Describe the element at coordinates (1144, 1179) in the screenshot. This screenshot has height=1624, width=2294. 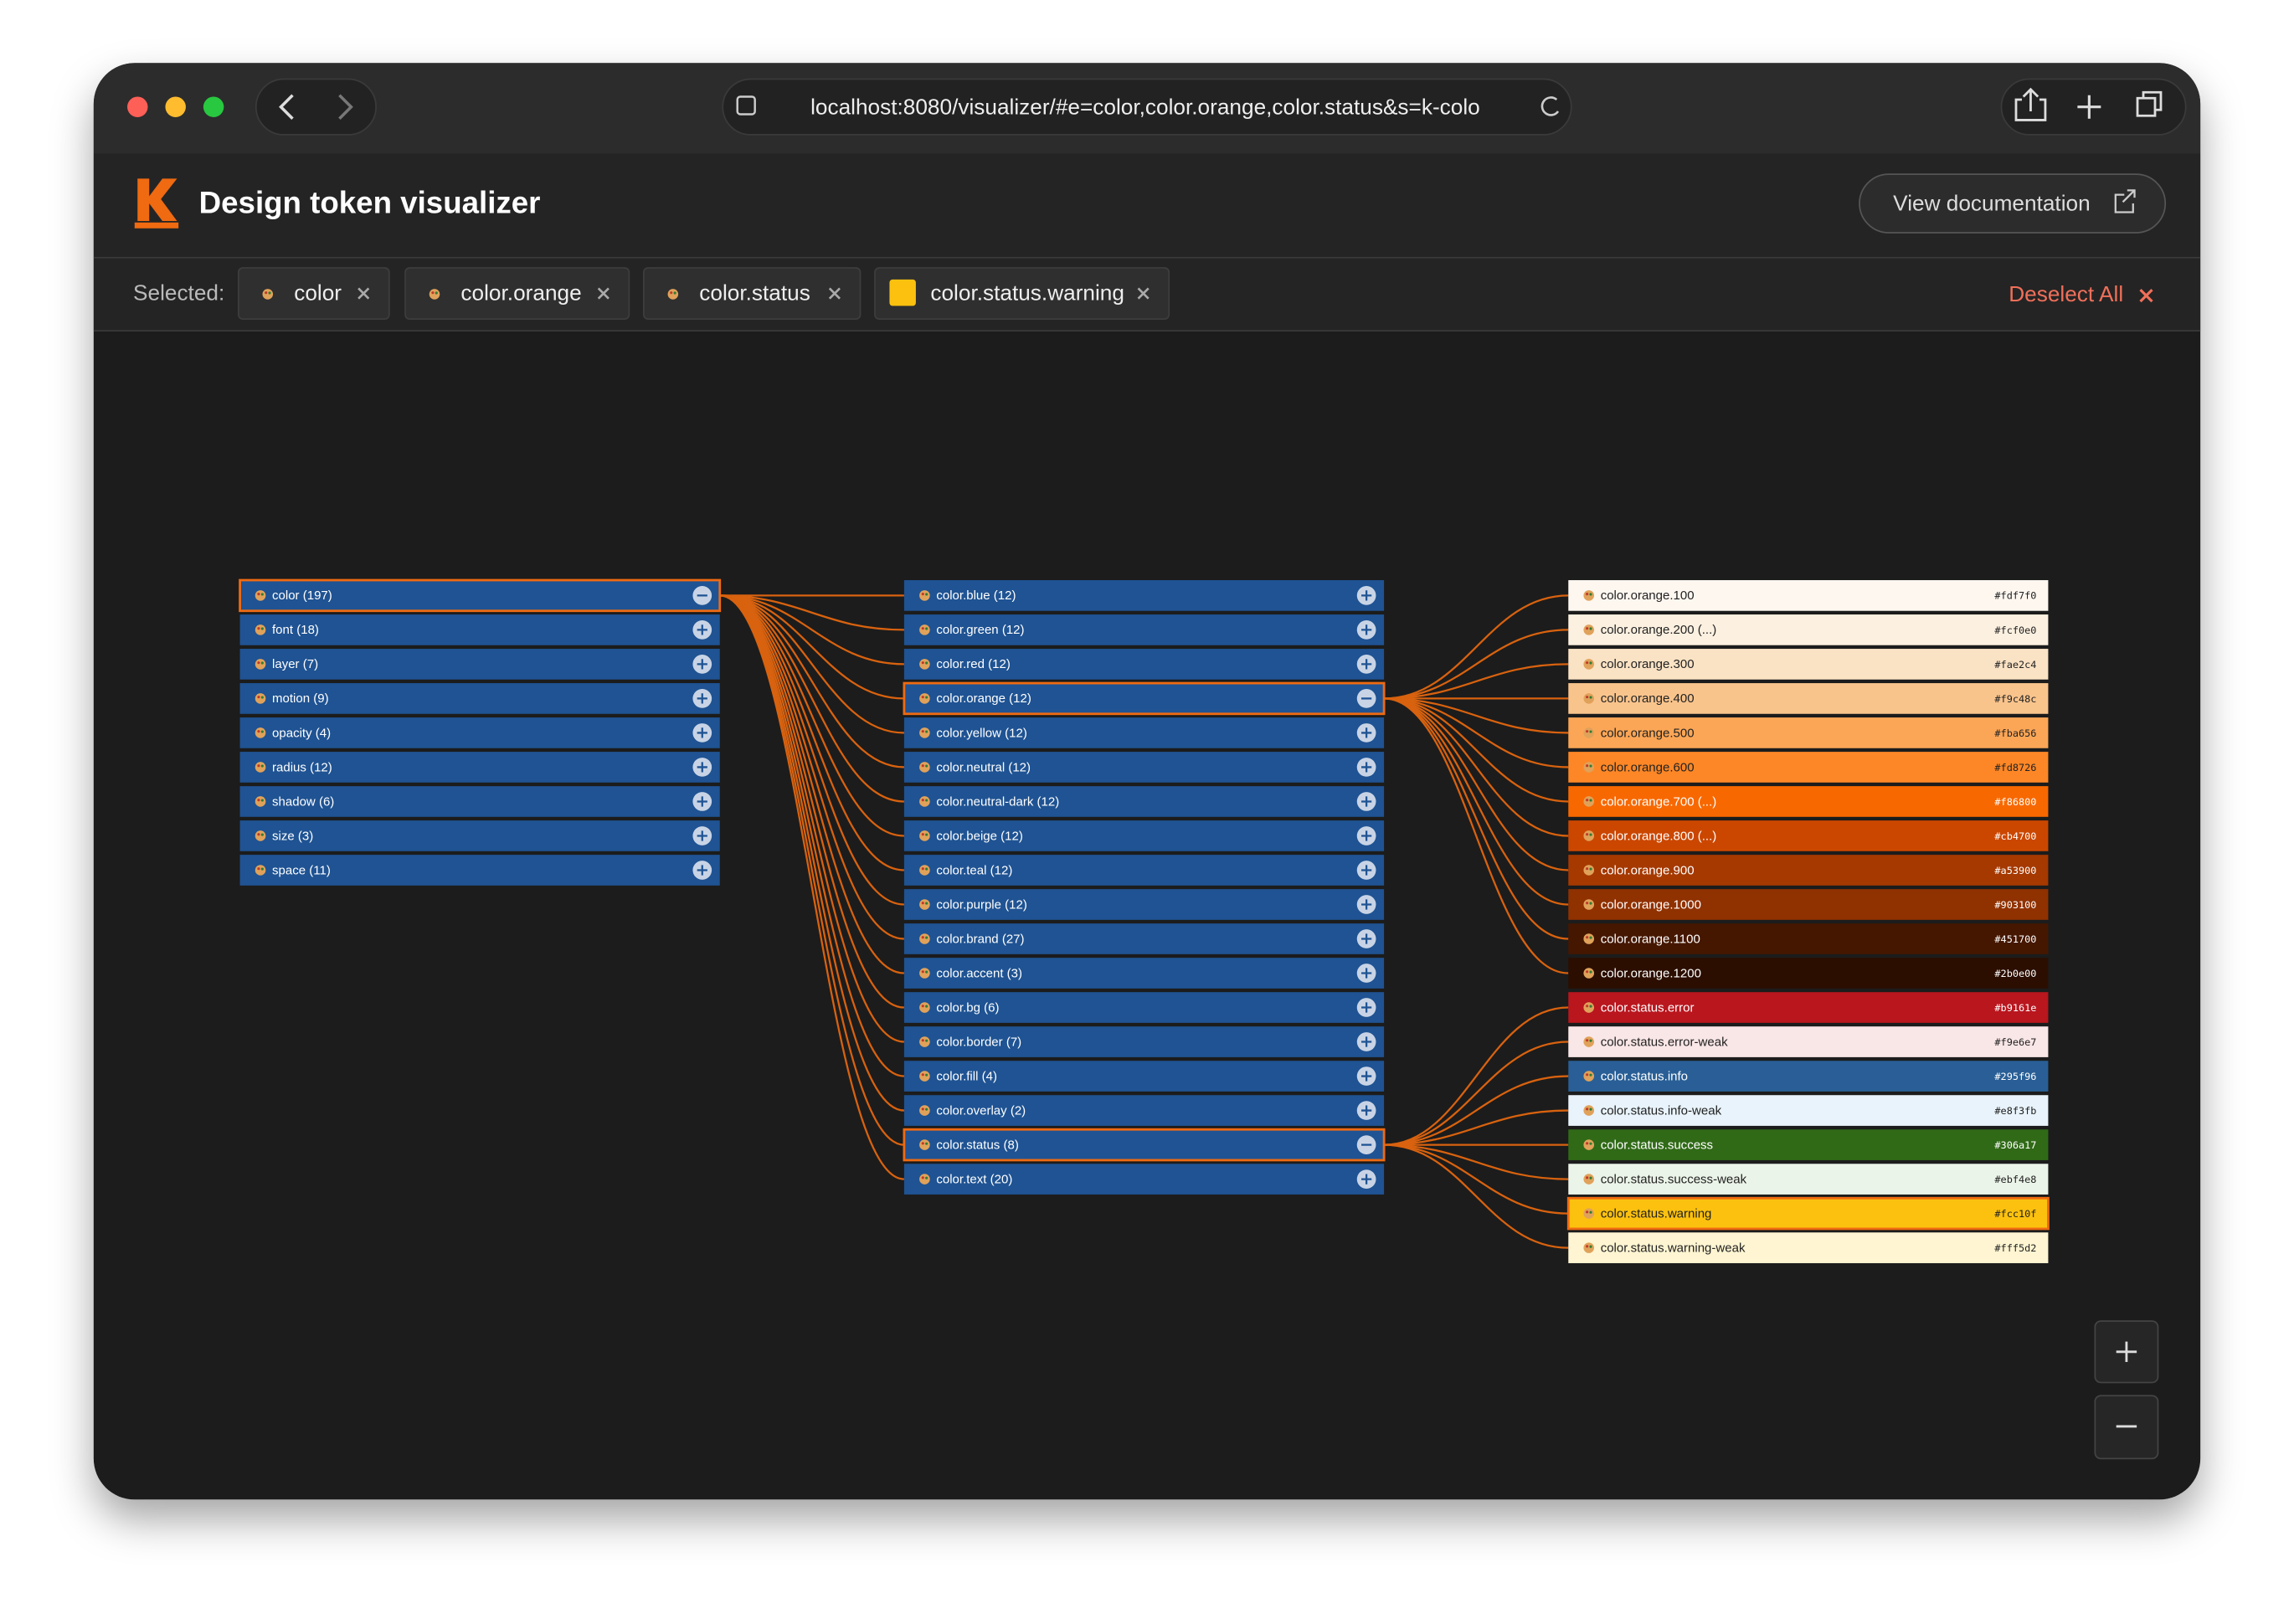
I see `token-node: color.text (20)` at that location.